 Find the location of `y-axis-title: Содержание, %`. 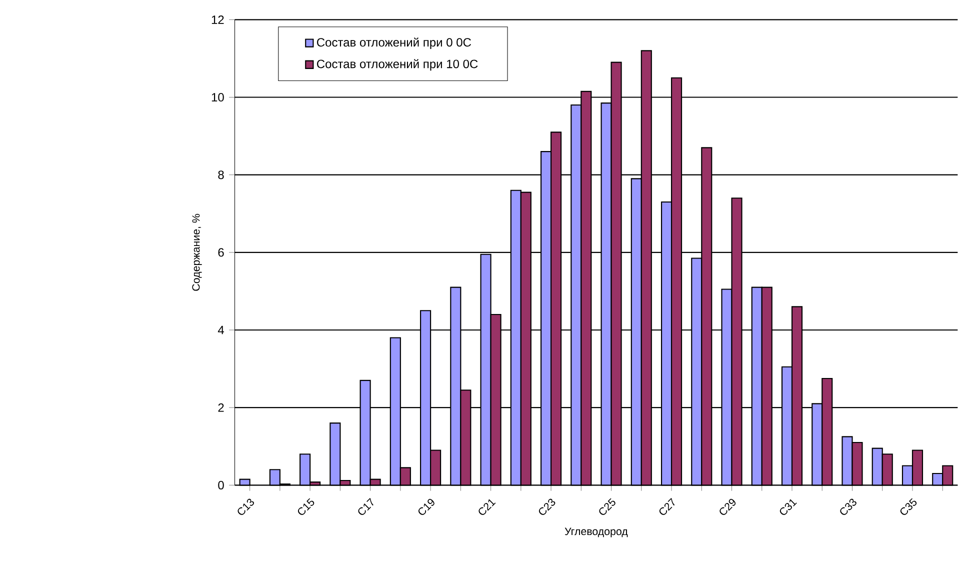

y-axis-title: Содержание, % is located at coordinates (197, 252).